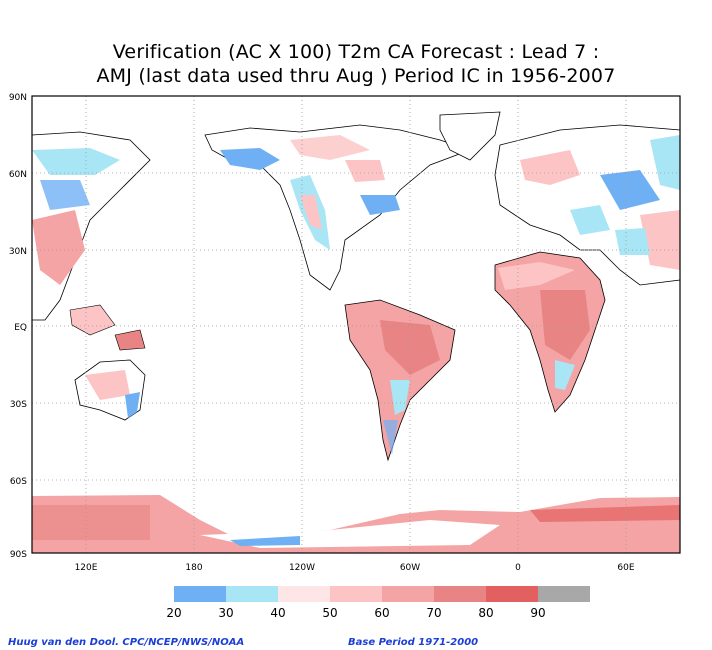 The height and width of the screenshot is (650, 712). I want to click on latitude-labels: 90N 60N 30N EQ 30S 60S 90S, so click(18, 326).